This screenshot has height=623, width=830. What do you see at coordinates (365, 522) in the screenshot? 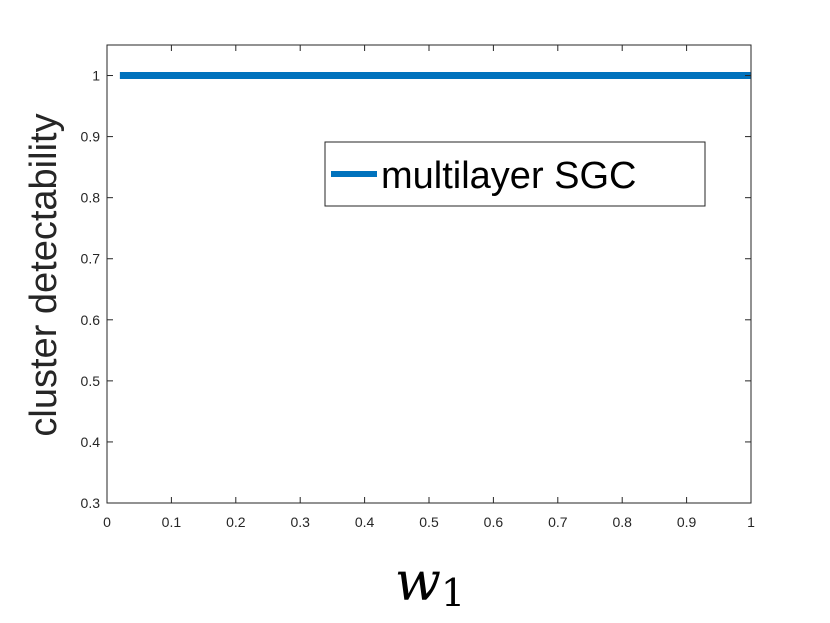
I see `x-tick-label: 0.4` at bounding box center [365, 522].